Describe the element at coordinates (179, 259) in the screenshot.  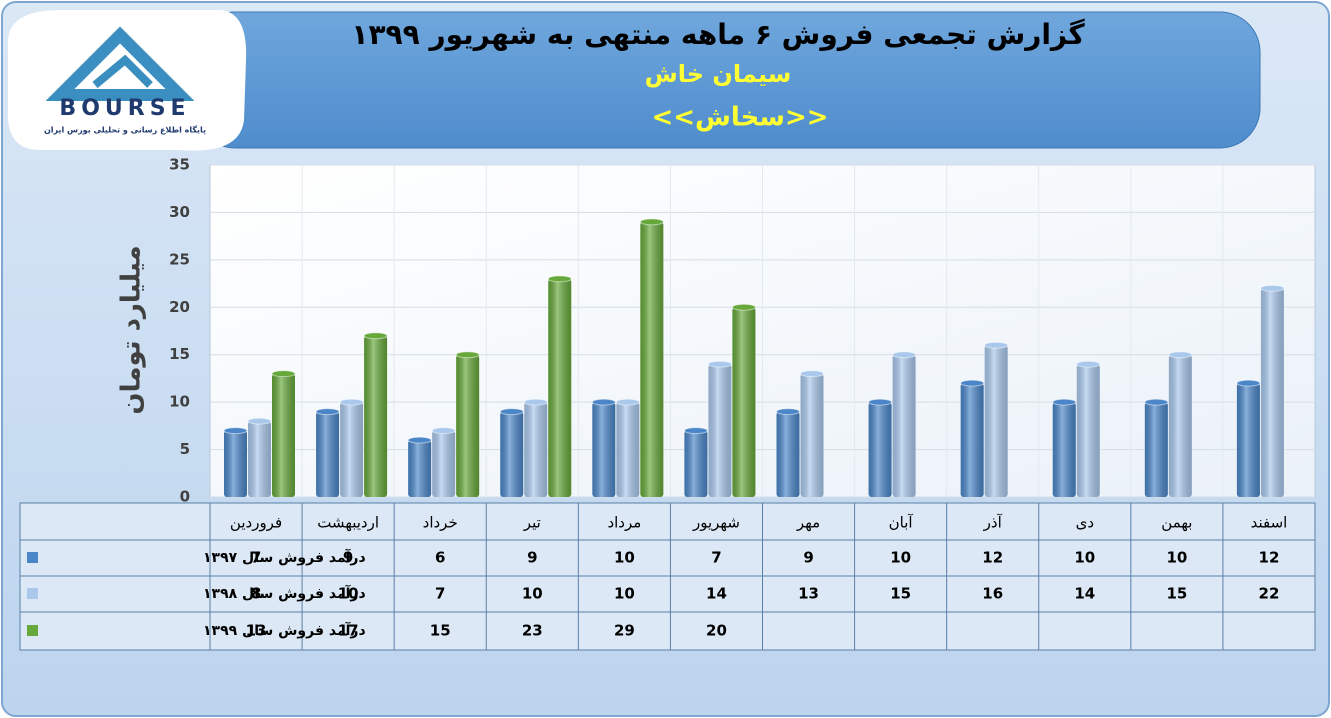
I see `y-tick-label: 25` at that location.